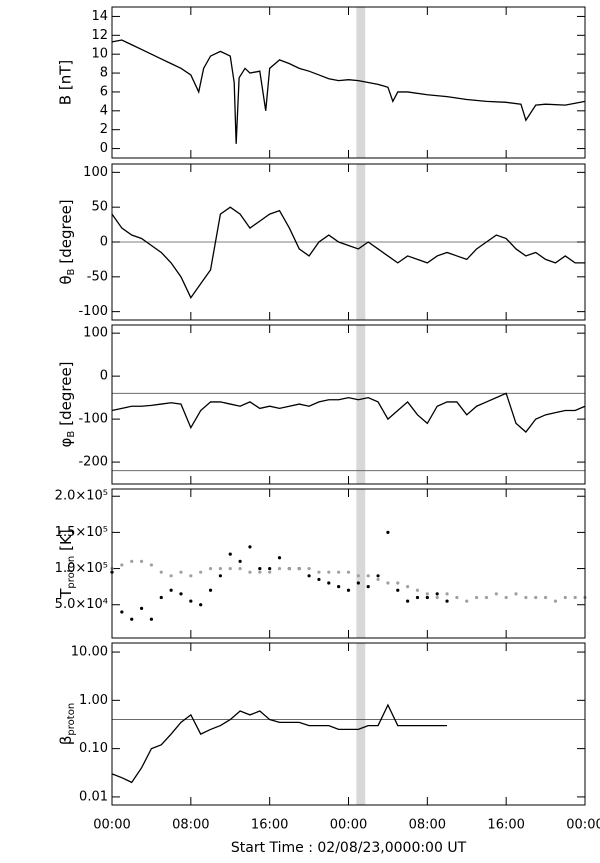  Describe the element at coordinates (81, 568) in the screenshot. I see `y-tick-label: 1.0×10⁵` at that location.